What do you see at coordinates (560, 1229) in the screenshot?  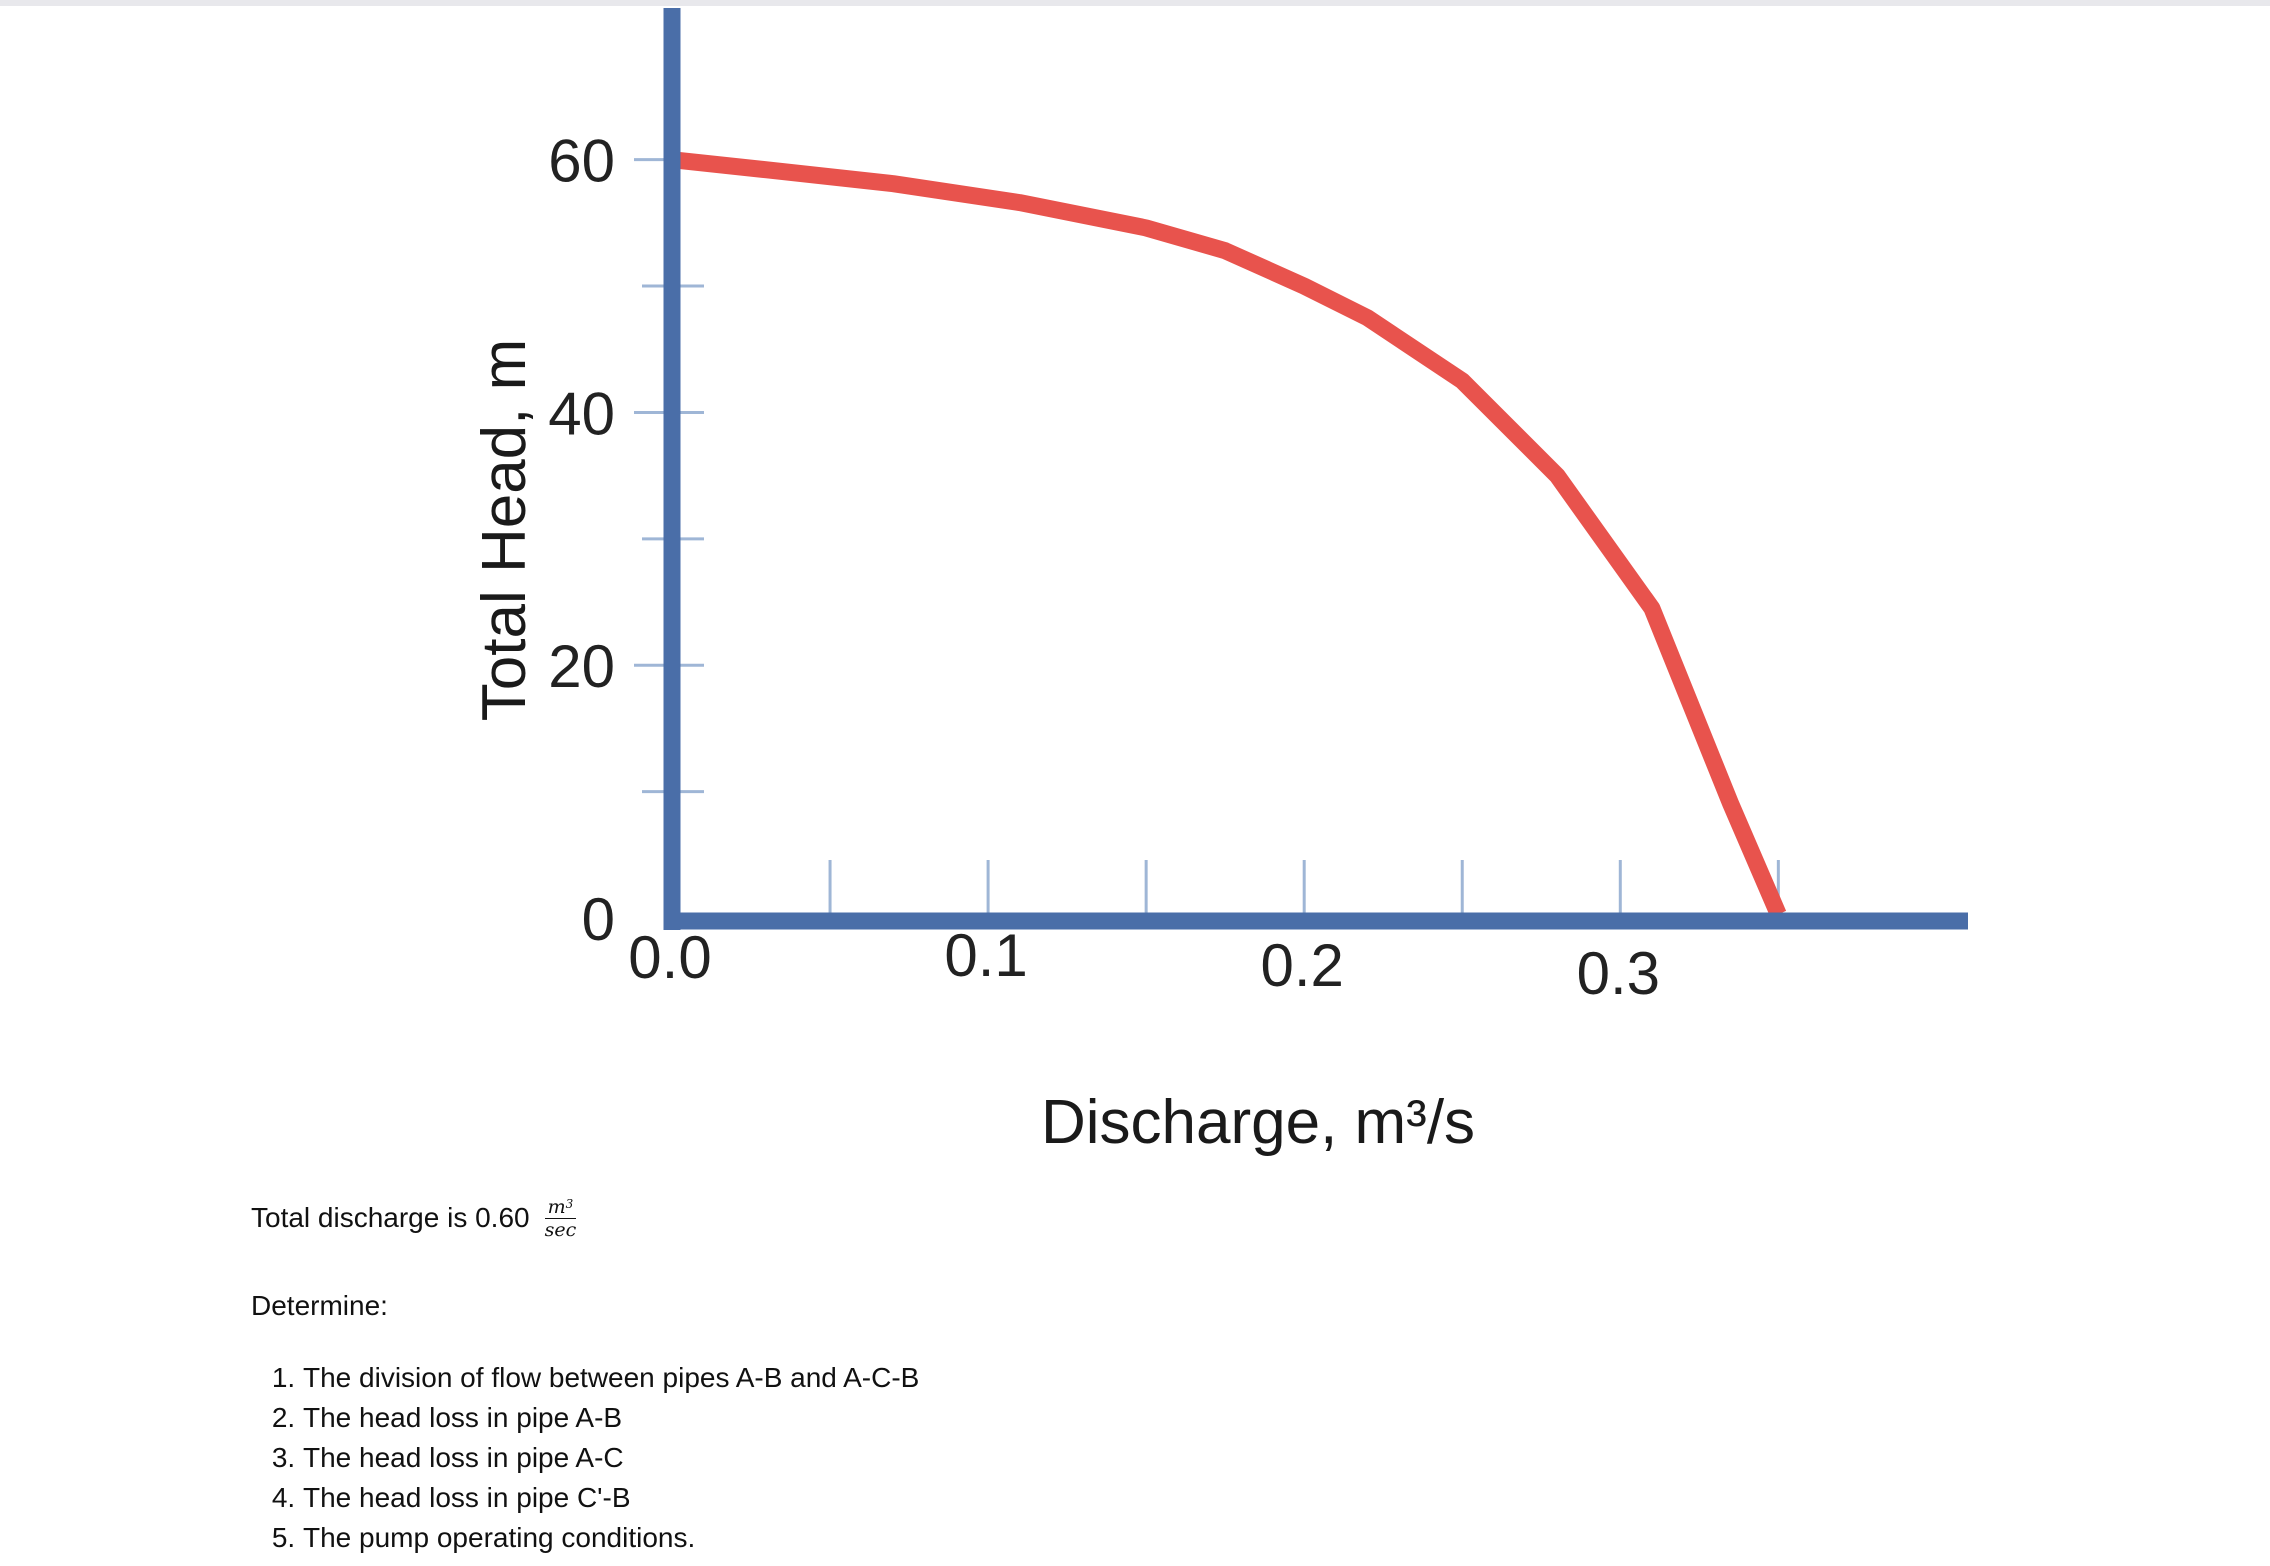 I see `unit-denominator: sec` at bounding box center [560, 1229].